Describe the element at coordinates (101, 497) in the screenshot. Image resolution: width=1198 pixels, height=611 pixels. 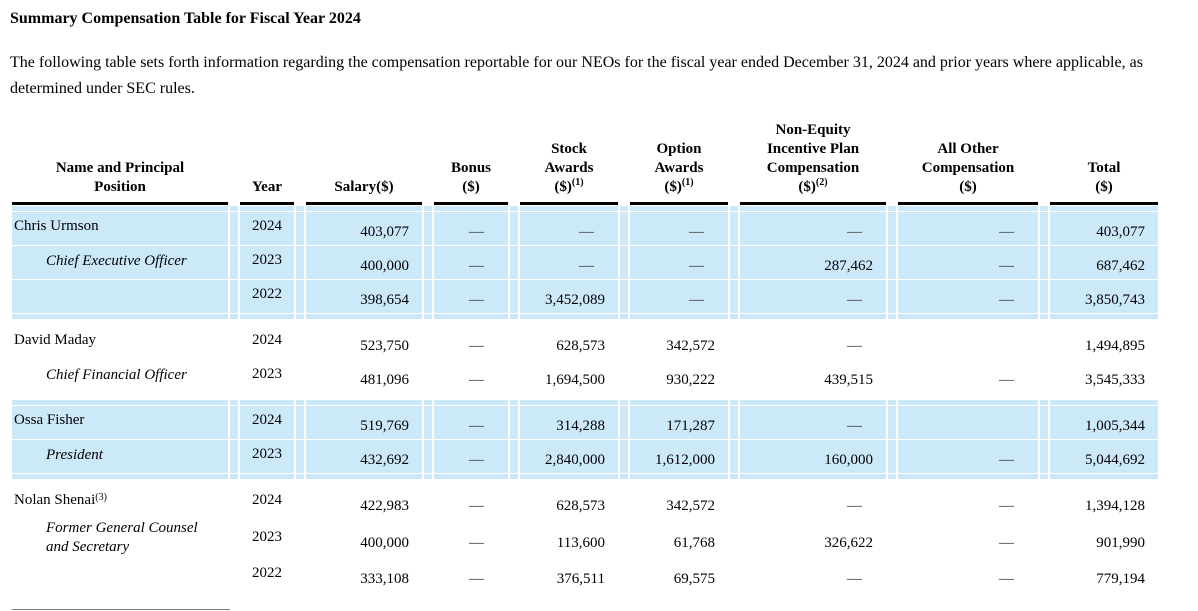
I see `footnote-ref: (3)` at that location.